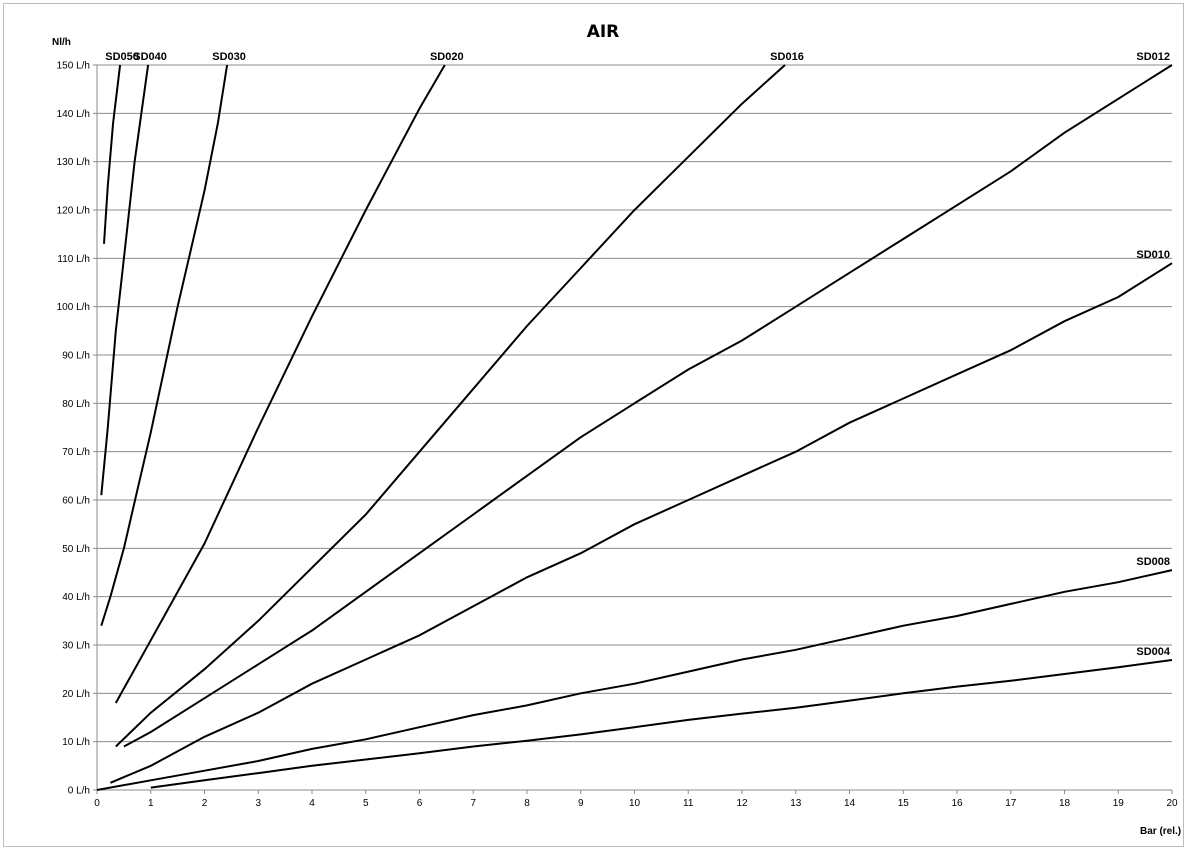 The width and height of the screenshot is (1190, 852). I want to click on series-line-sd004, so click(661, 724).